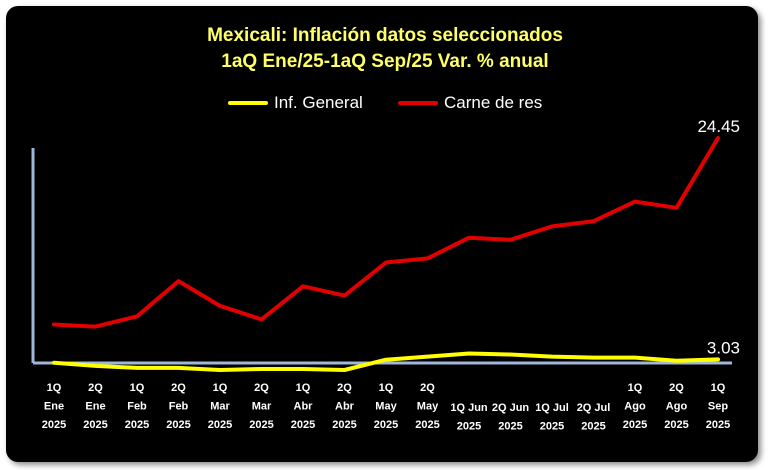 This screenshot has width=770, height=470. I want to click on x-tick-label-8: 1Q May 2025, so click(386, 406).